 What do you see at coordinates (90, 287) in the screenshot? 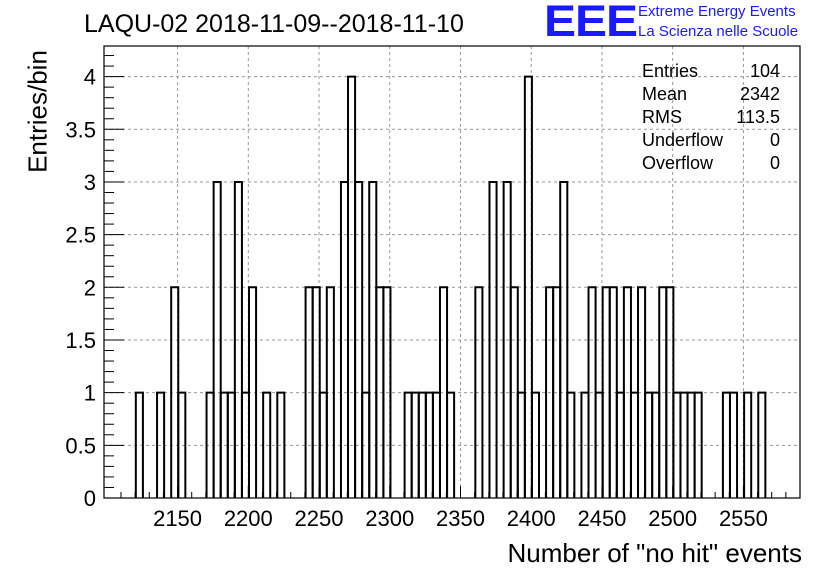
I see `y-tick-label: 2` at bounding box center [90, 287].